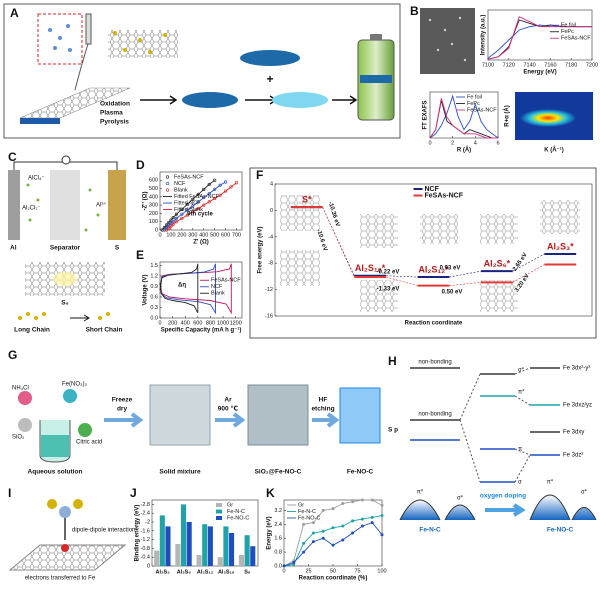 Image resolution: width=600 pixels, height=595 pixels. I want to click on g-label: Aqueous solution, so click(55, 472).